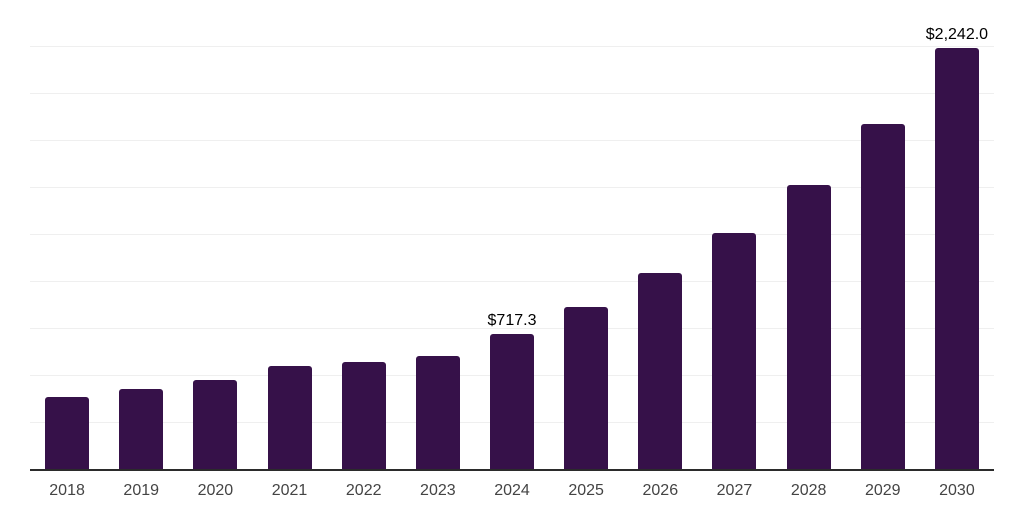 This screenshot has height=512, width=1024. What do you see at coordinates (437, 412) in the screenshot?
I see `bar-2023` at bounding box center [437, 412].